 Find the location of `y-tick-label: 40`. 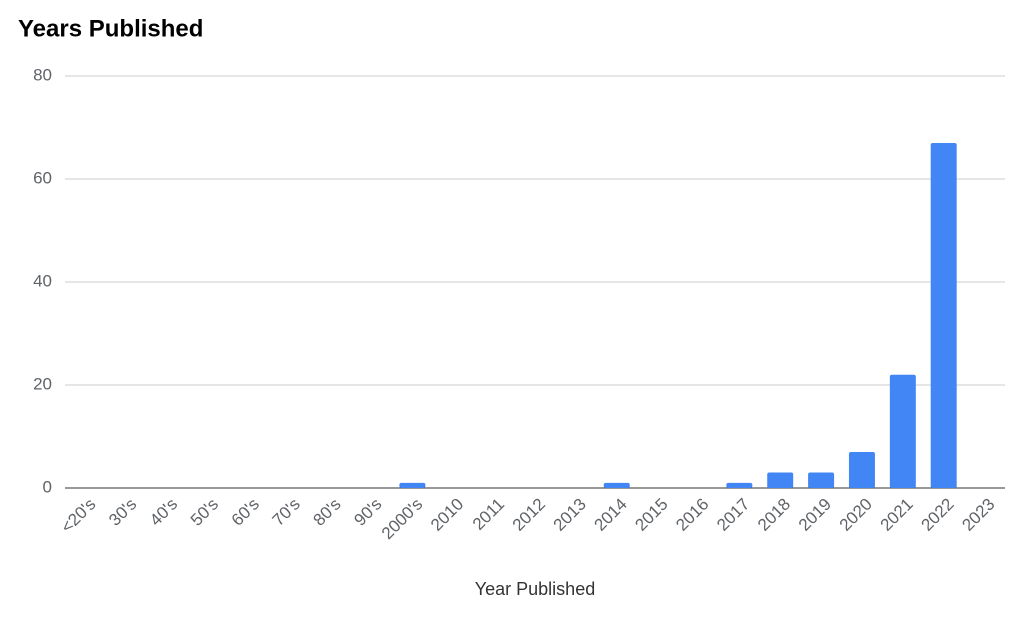

y-tick-label: 40 is located at coordinates (42, 280).